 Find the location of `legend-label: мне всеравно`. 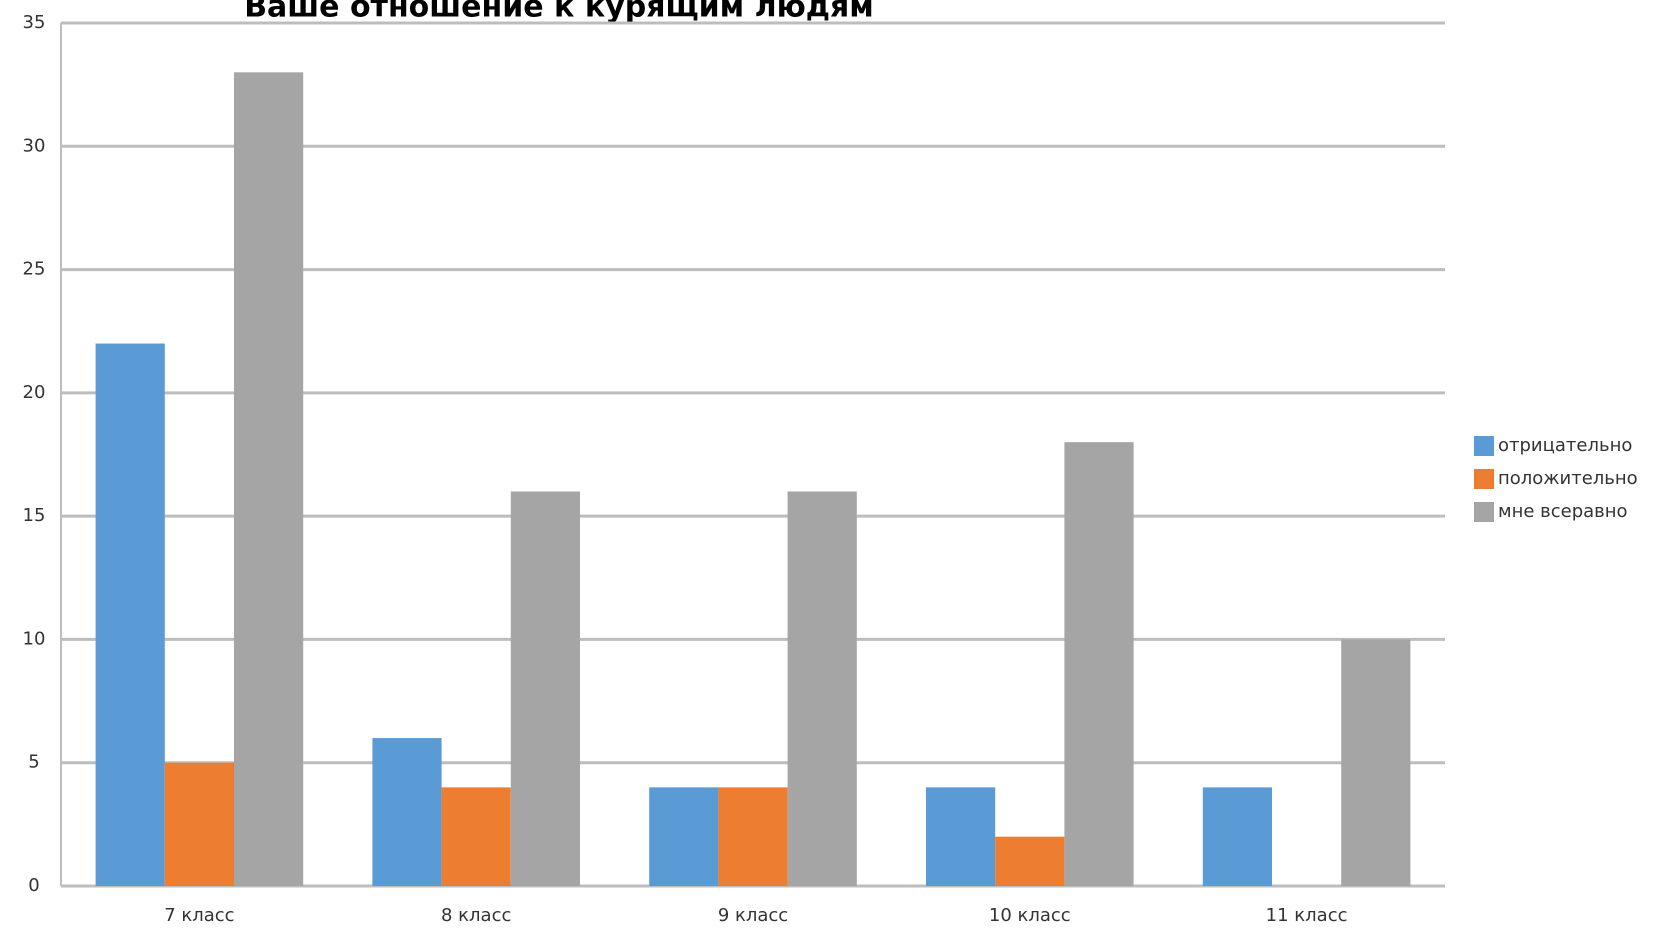

legend-label: мне всеравно is located at coordinates (1563, 511).